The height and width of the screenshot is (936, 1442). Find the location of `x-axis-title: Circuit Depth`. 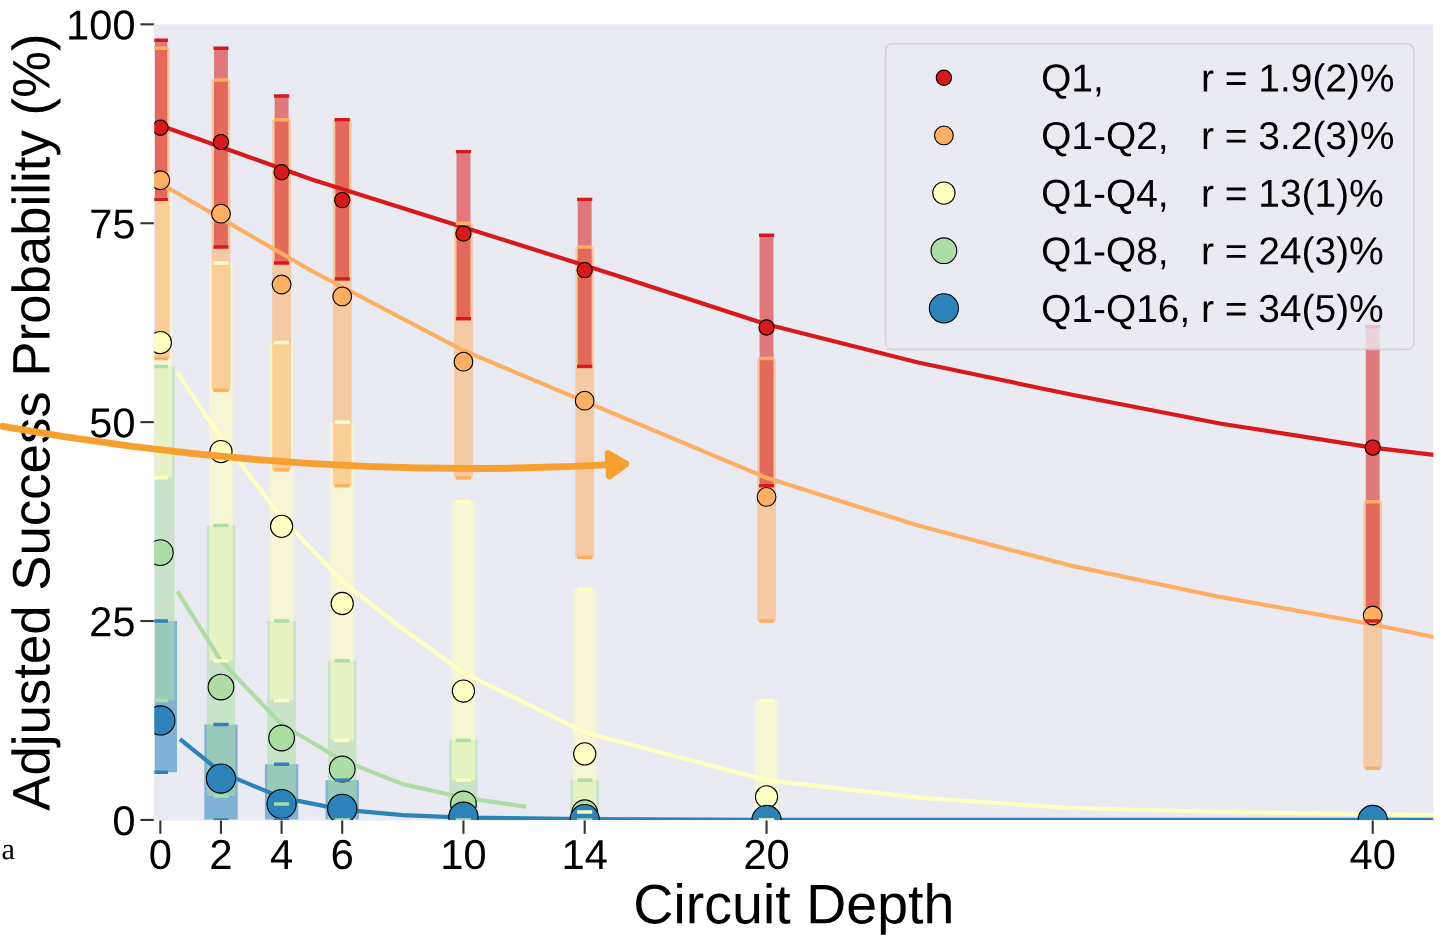

x-axis-title: Circuit Depth is located at coordinates (793, 909).